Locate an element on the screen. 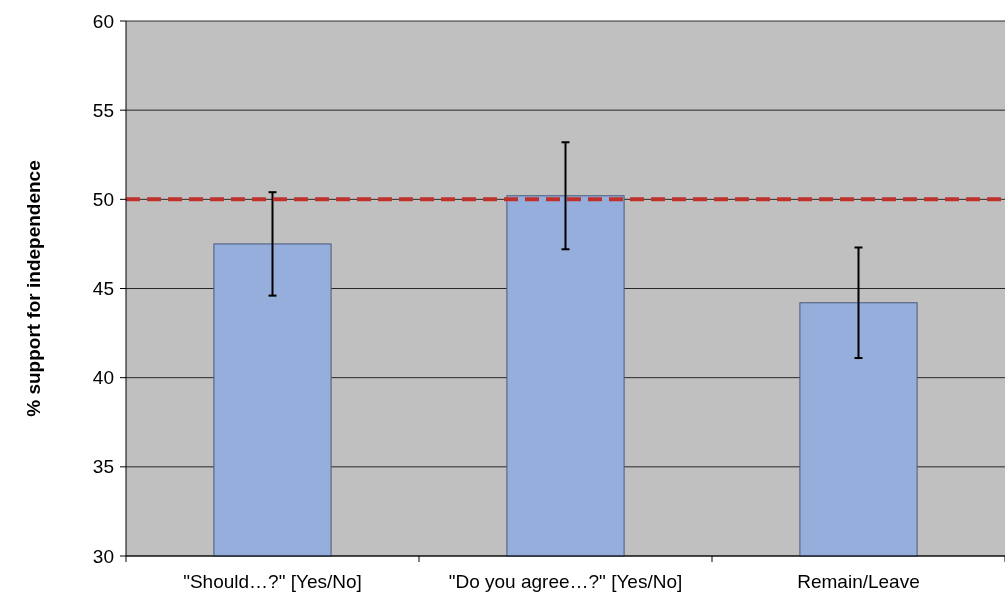 This screenshot has width=1005, height=602. y-tick-label: 30 is located at coordinates (103, 556).